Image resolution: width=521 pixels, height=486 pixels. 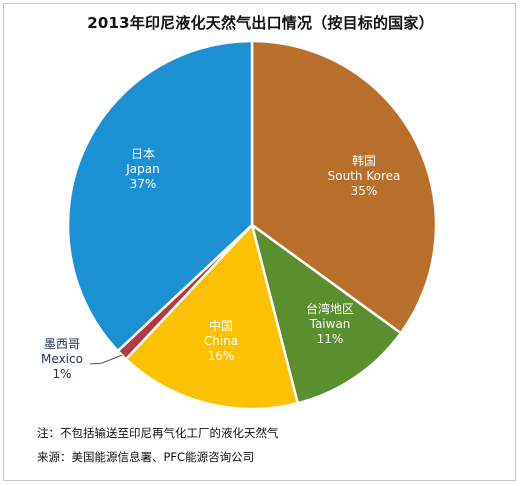 I want to click on slice-label-south-korea: 韩国 South Korea 35%, so click(x=364, y=175).